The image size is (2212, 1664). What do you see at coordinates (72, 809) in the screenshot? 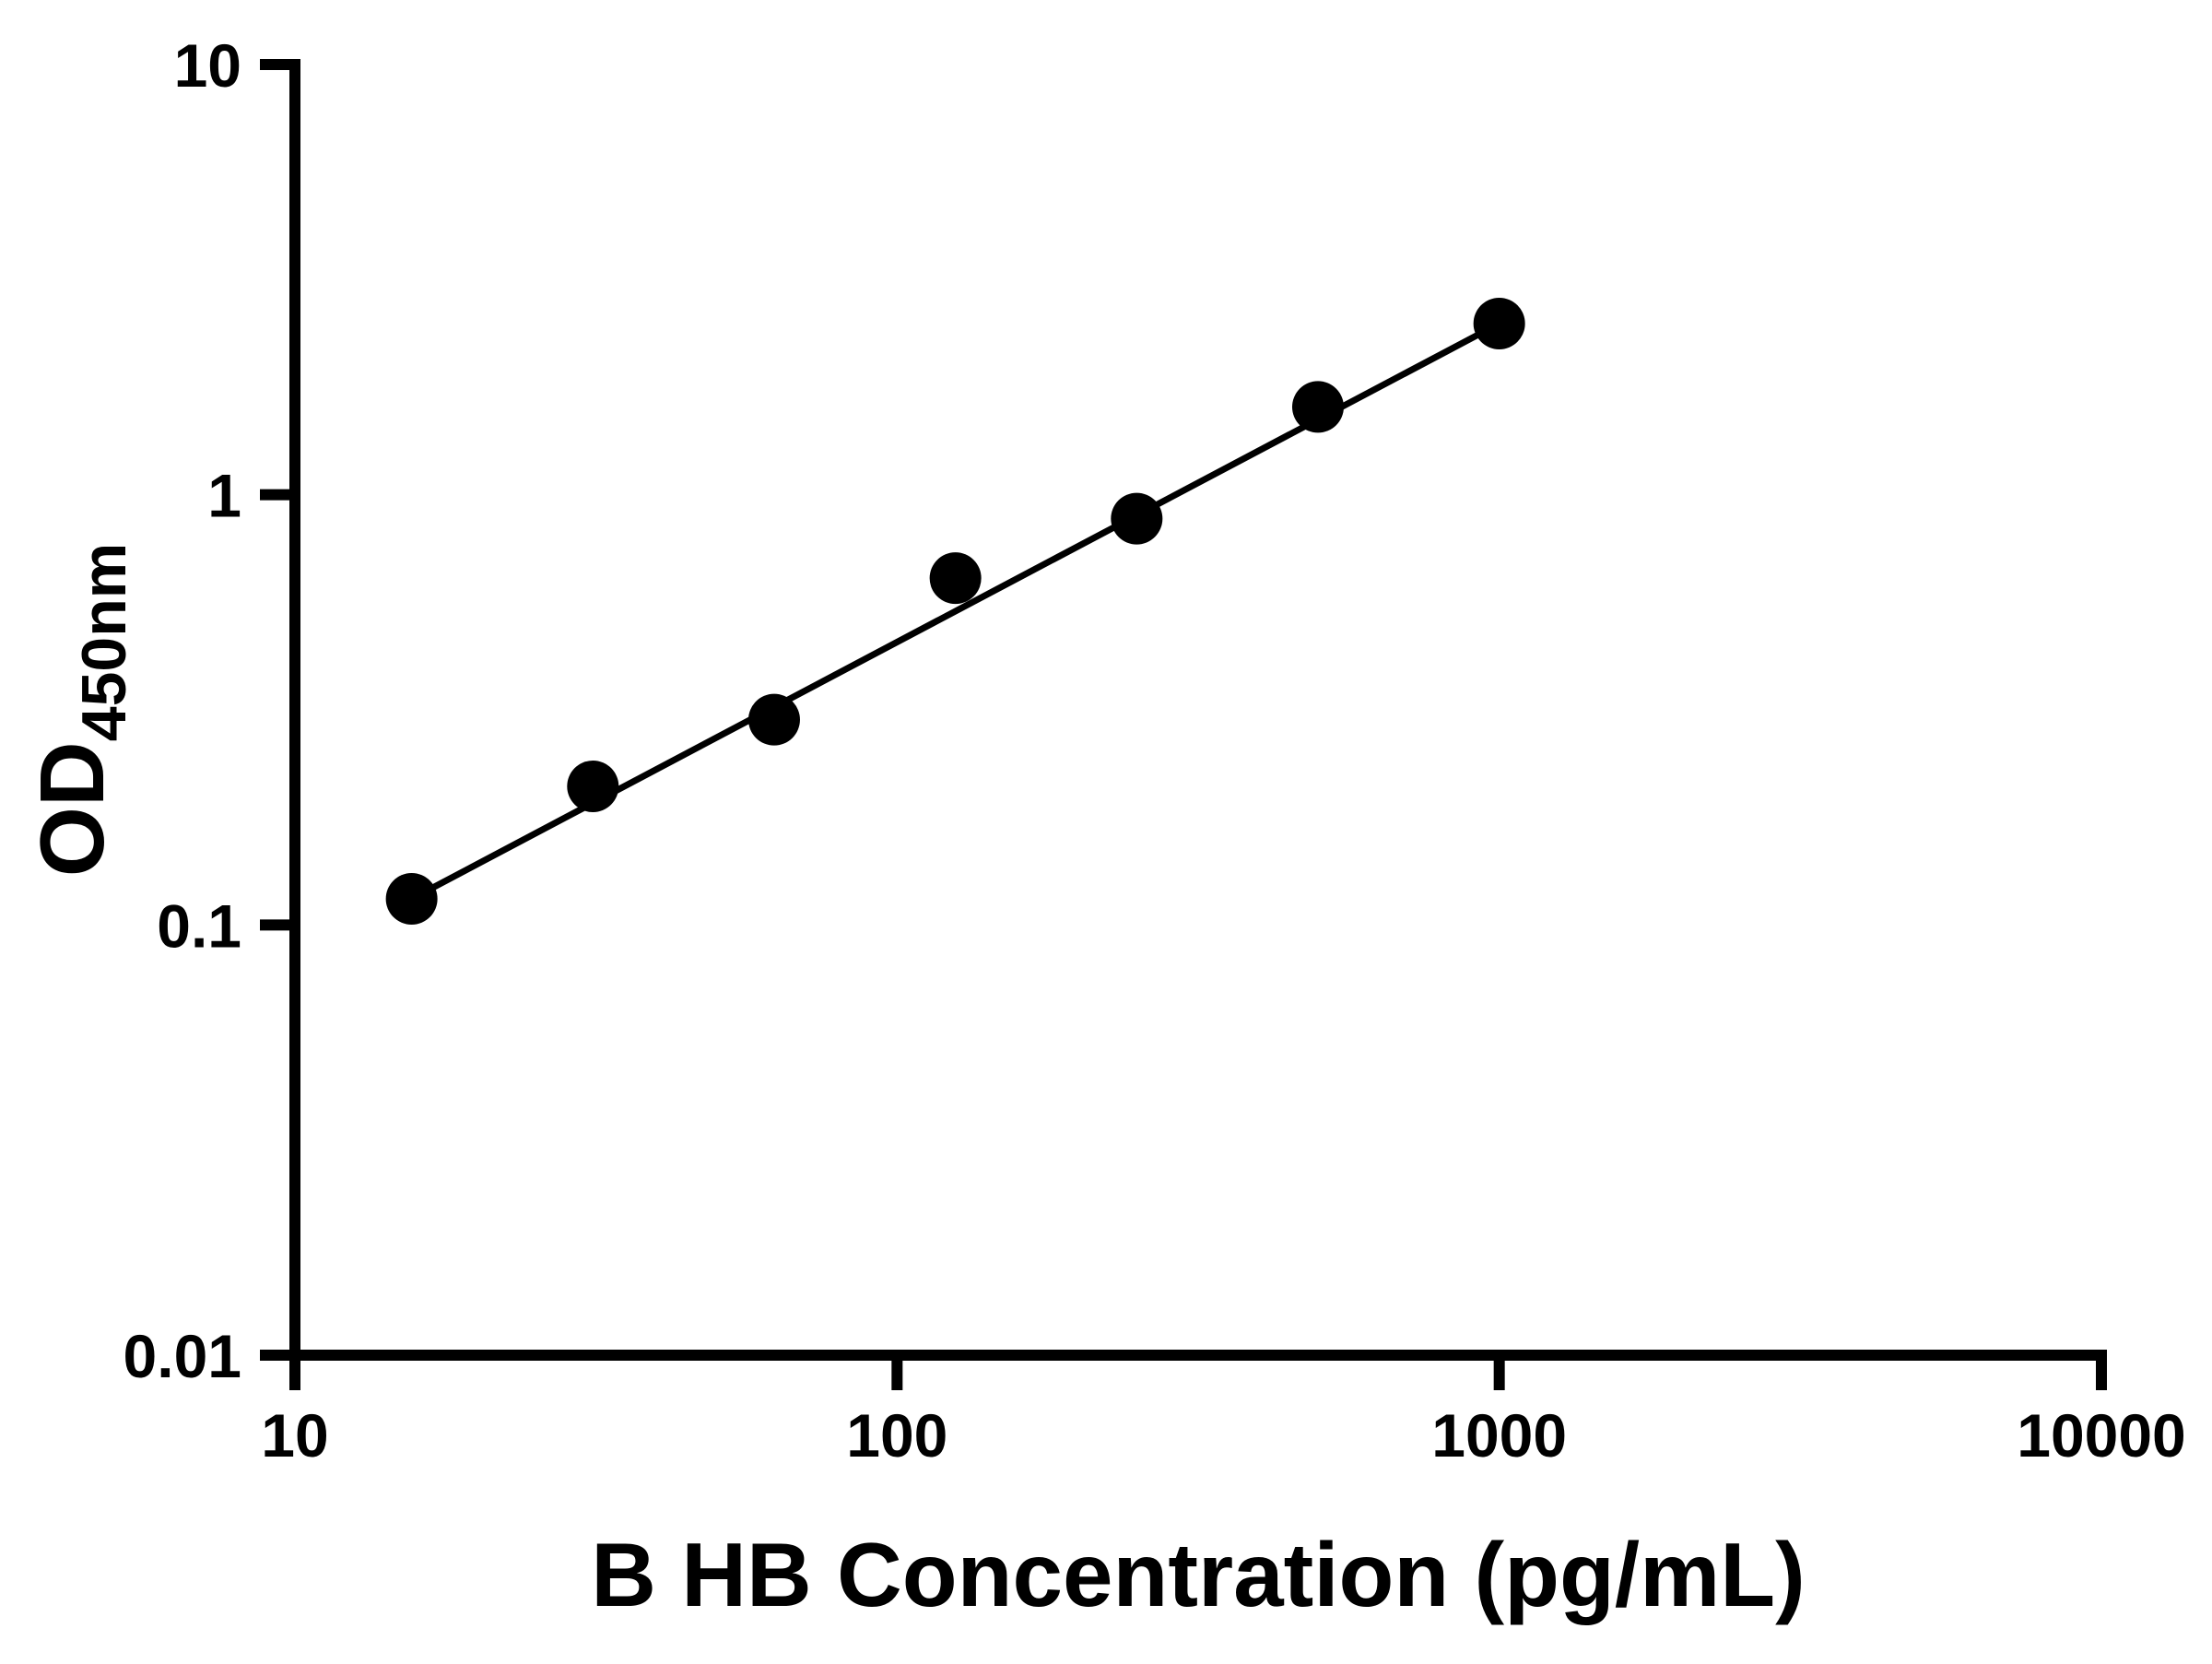
I see `y-axis-title-main: OD` at bounding box center [72, 809].